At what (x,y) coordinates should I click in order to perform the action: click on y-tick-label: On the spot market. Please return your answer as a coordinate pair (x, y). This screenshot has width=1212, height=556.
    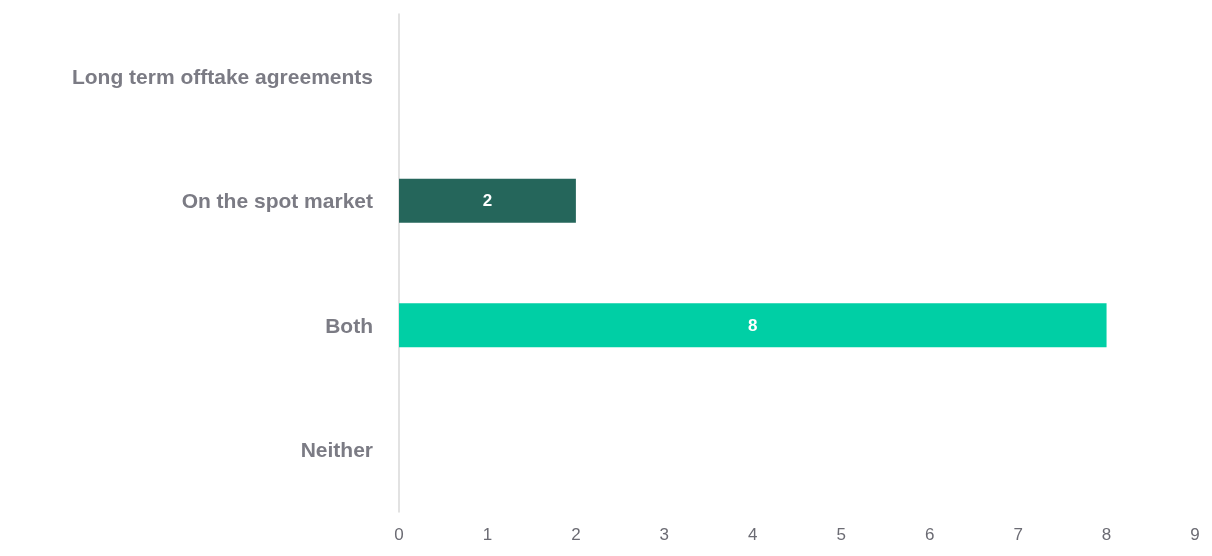
    Looking at the image, I should click on (277, 201).